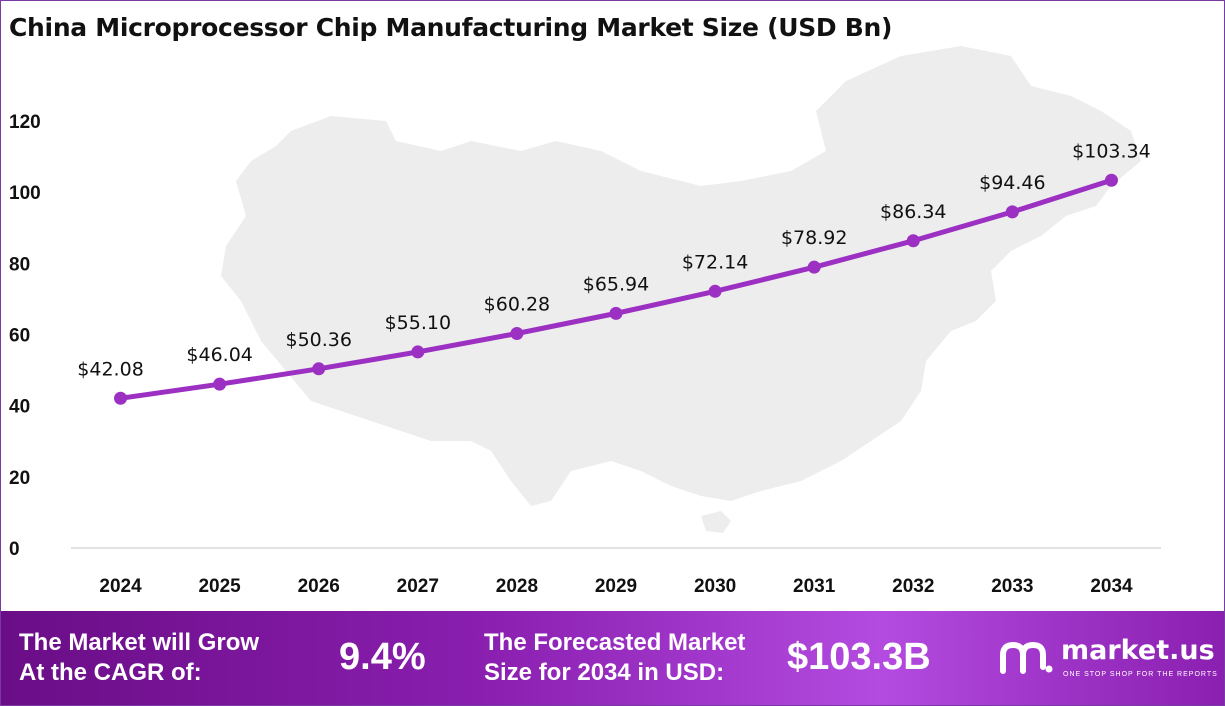 This screenshot has width=1225, height=706. Describe the element at coordinates (1111, 586) in the screenshot. I see `x-tick-label: 2034` at that location.